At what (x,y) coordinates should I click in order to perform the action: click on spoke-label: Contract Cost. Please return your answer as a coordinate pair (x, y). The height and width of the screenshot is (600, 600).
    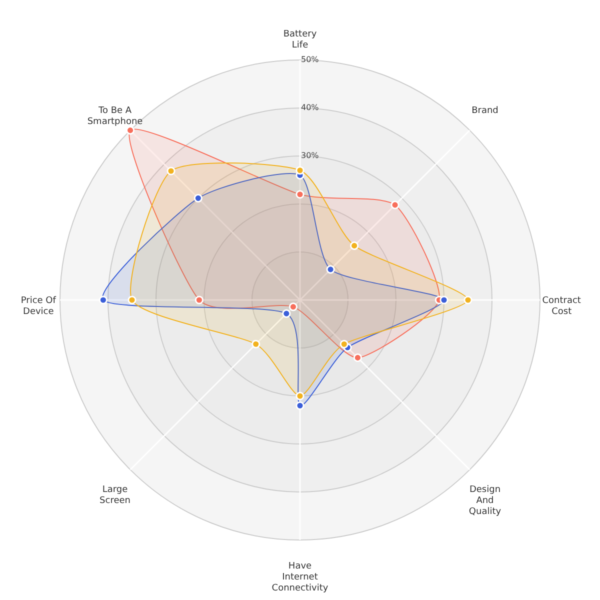
    Looking at the image, I should click on (562, 306).